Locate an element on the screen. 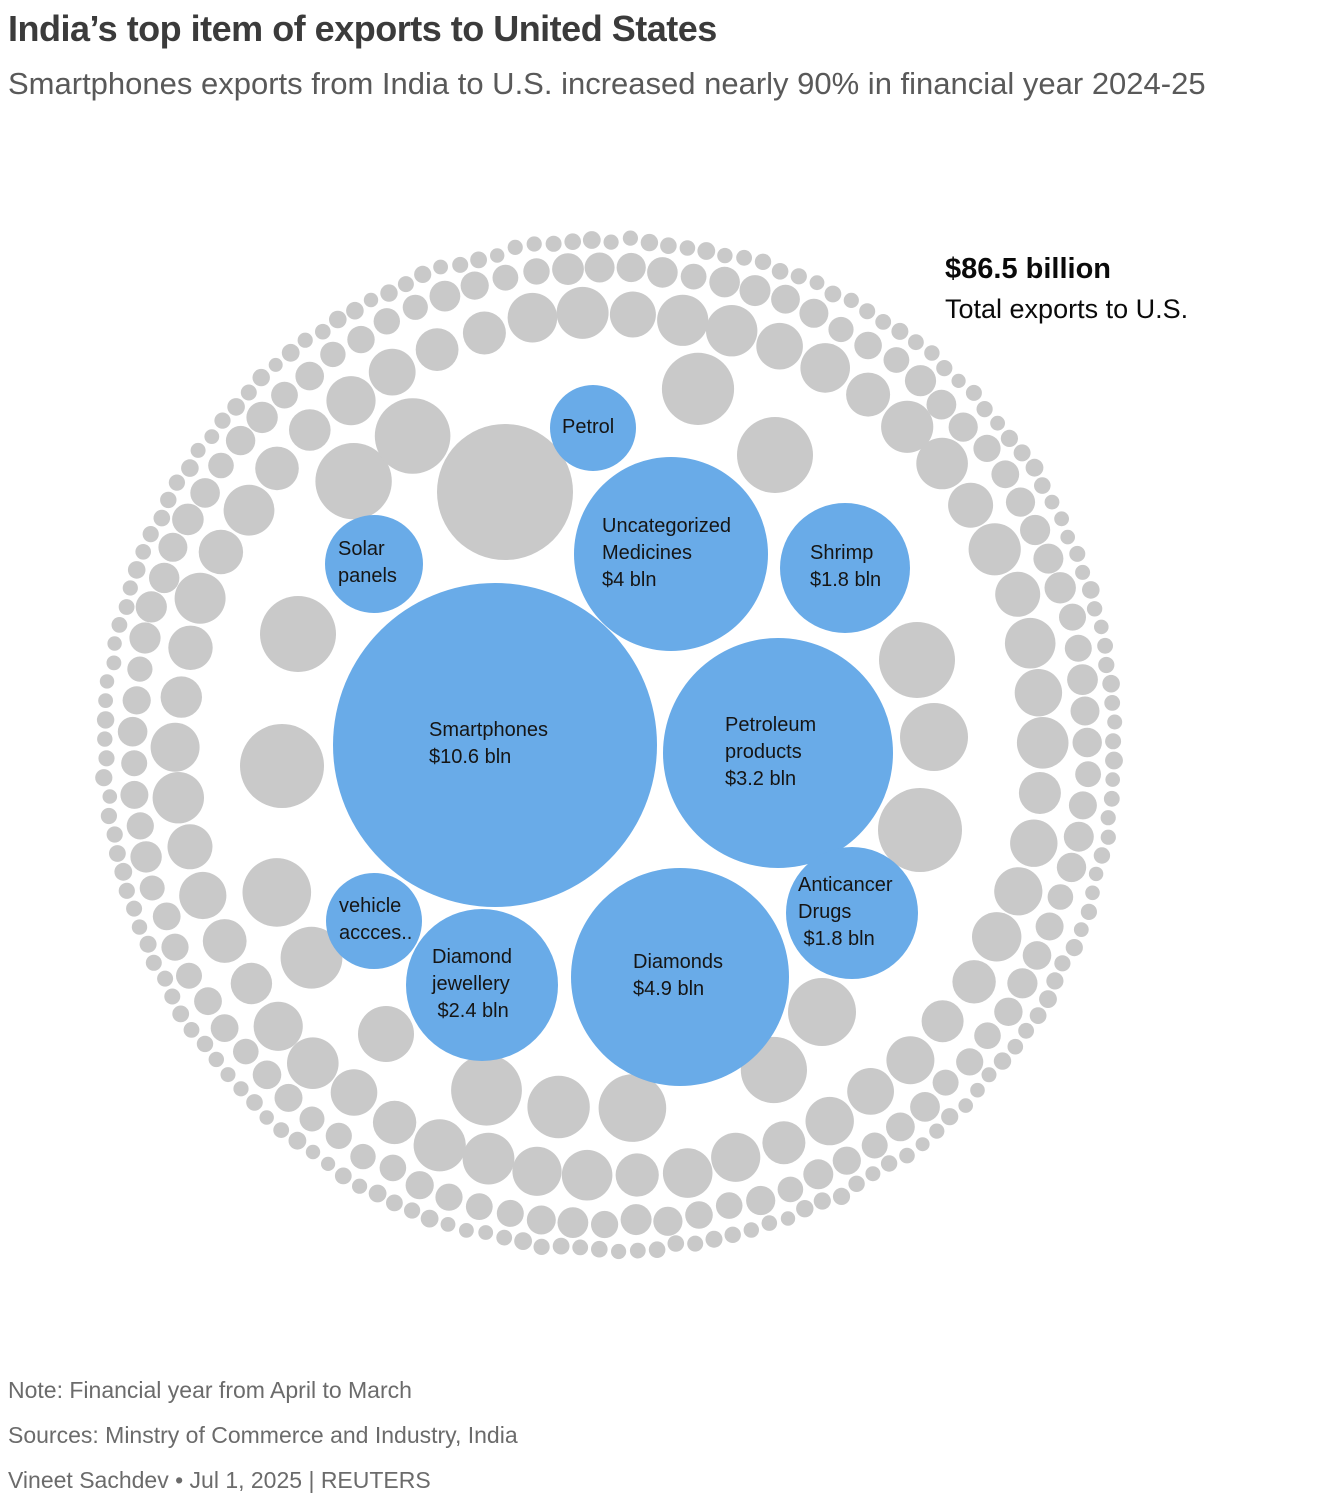  total-label: Total exports to U.S. is located at coordinates (1067, 308).